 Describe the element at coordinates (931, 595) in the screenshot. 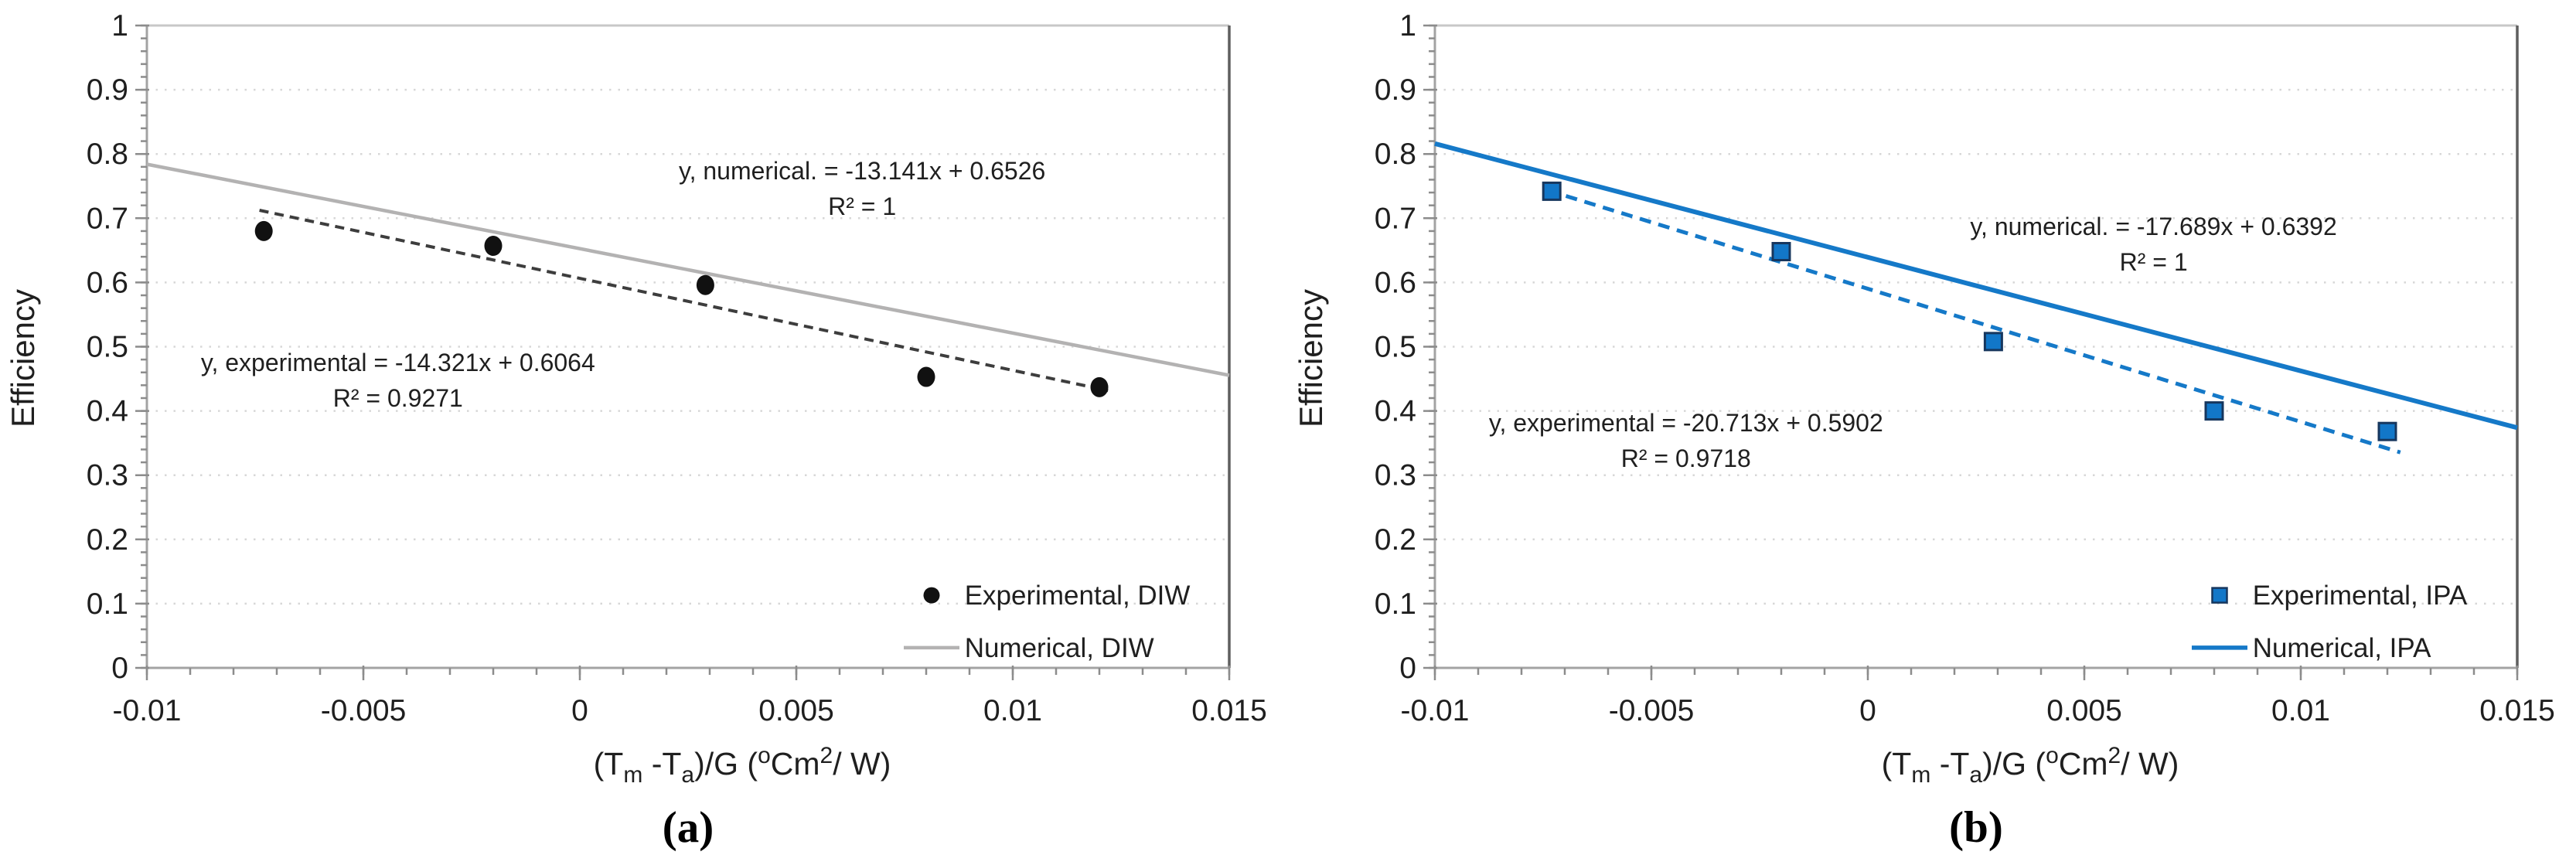

I see `legend-circle-marker` at that location.